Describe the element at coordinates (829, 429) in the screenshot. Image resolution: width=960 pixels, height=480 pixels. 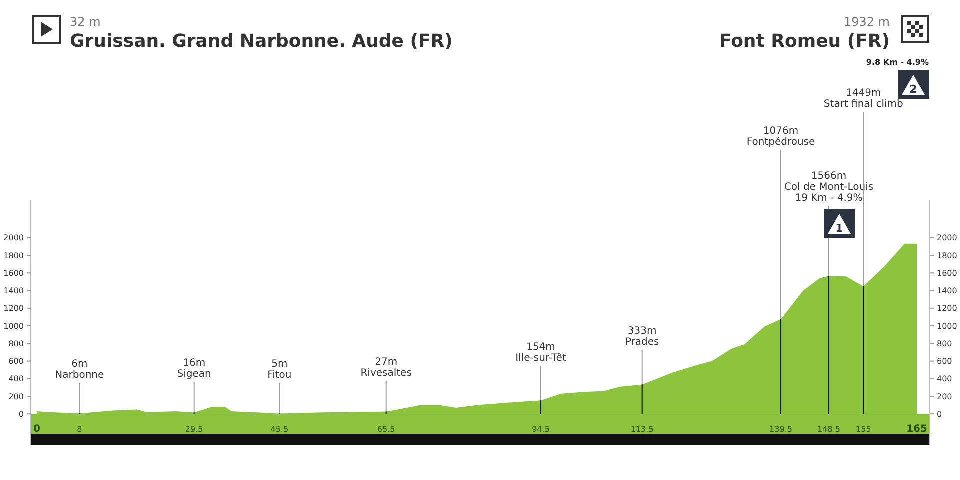
I see `x-tick-label: 148.5` at that location.